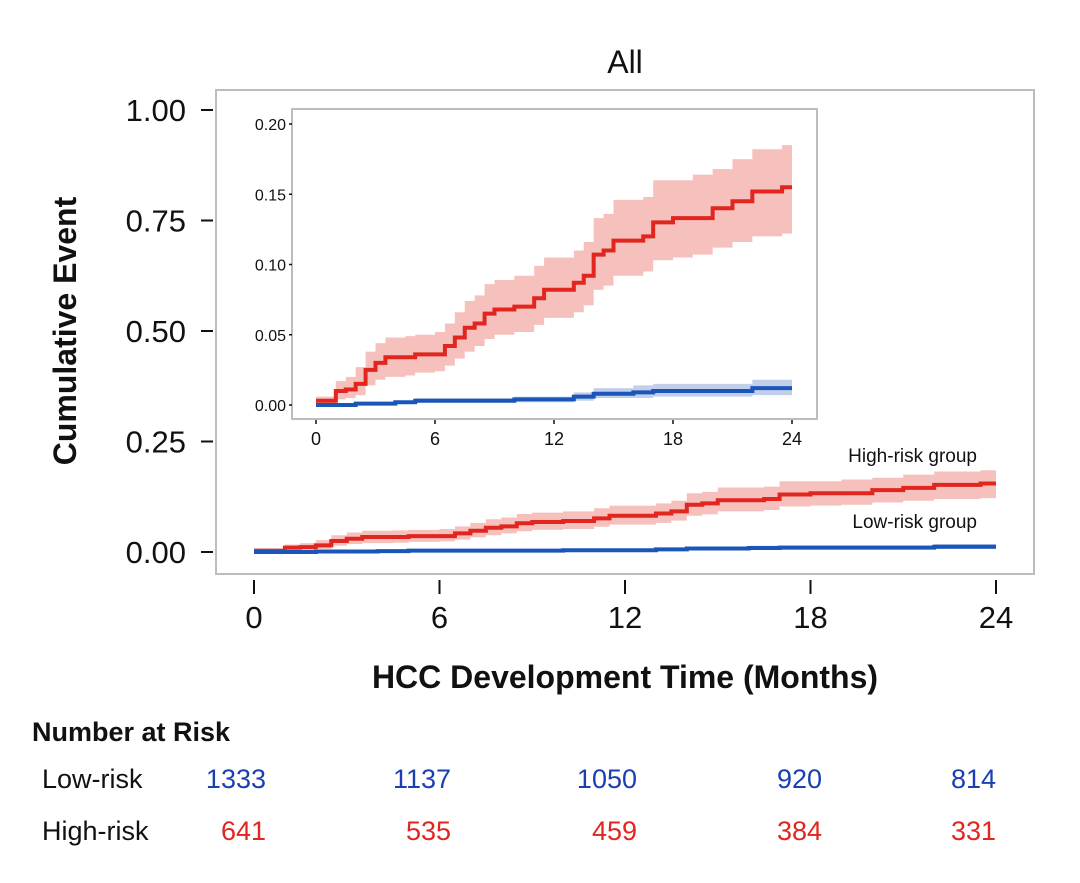  I want to click on y-tick-label: 0.50, so click(156, 331).